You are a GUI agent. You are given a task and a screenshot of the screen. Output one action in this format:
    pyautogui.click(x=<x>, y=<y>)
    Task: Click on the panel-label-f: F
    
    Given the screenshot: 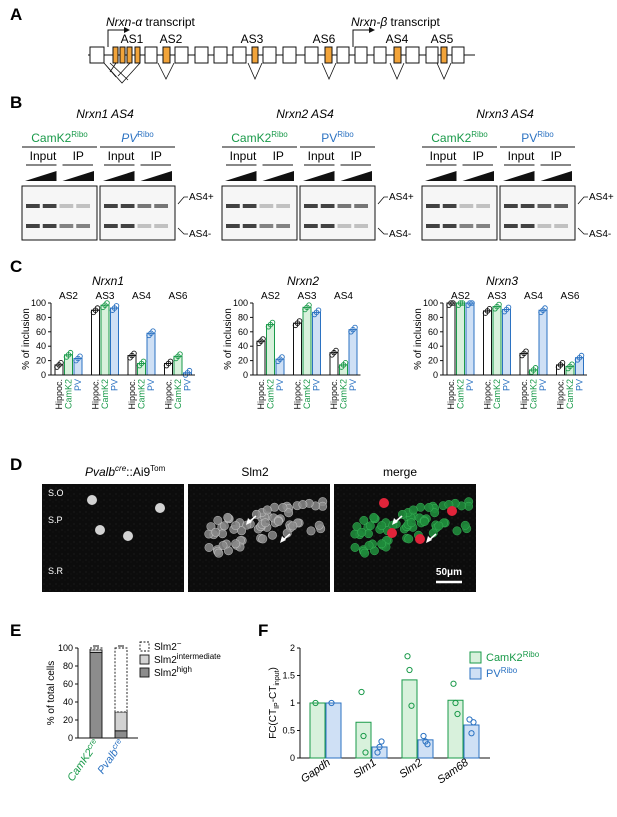 What is the action you would take?
    pyautogui.click(x=263, y=630)
    